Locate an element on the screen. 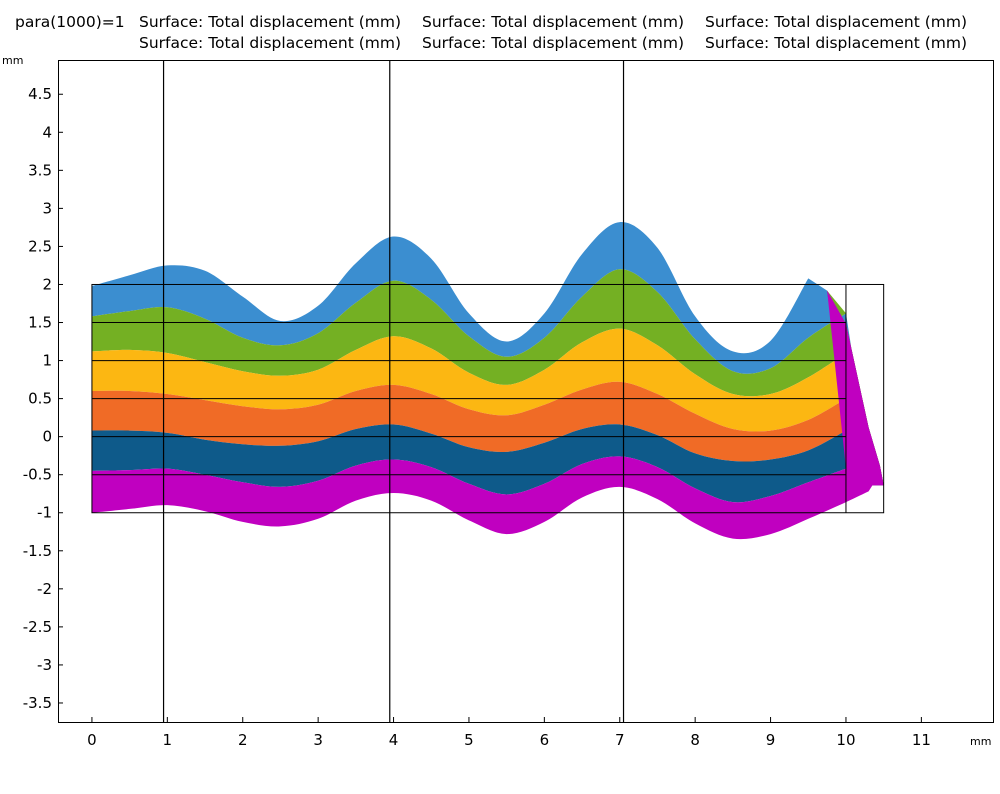 The width and height of the screenshot is (1000, 794). y-tick-label: -1.5 is located at coordinates (37, 551).